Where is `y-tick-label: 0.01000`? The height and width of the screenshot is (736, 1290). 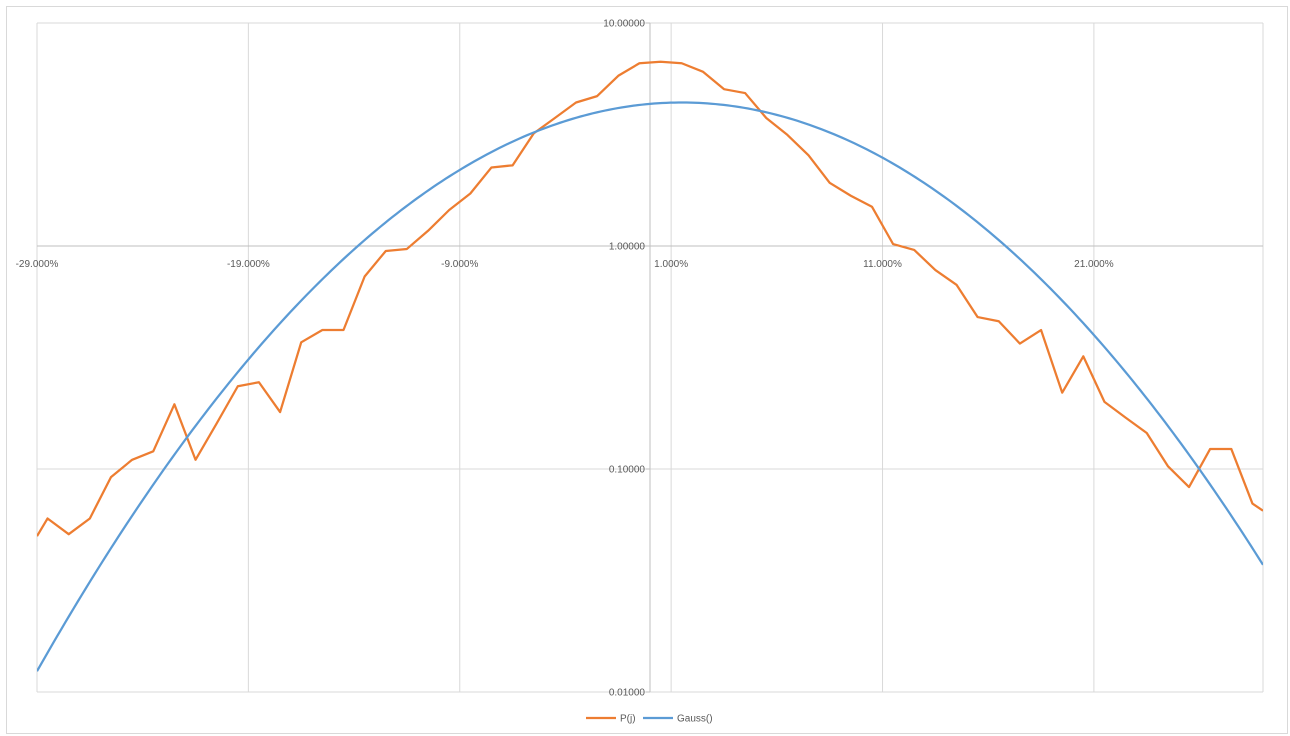
y-tick-label: 0.01000 is located at coordinates (627, 693).